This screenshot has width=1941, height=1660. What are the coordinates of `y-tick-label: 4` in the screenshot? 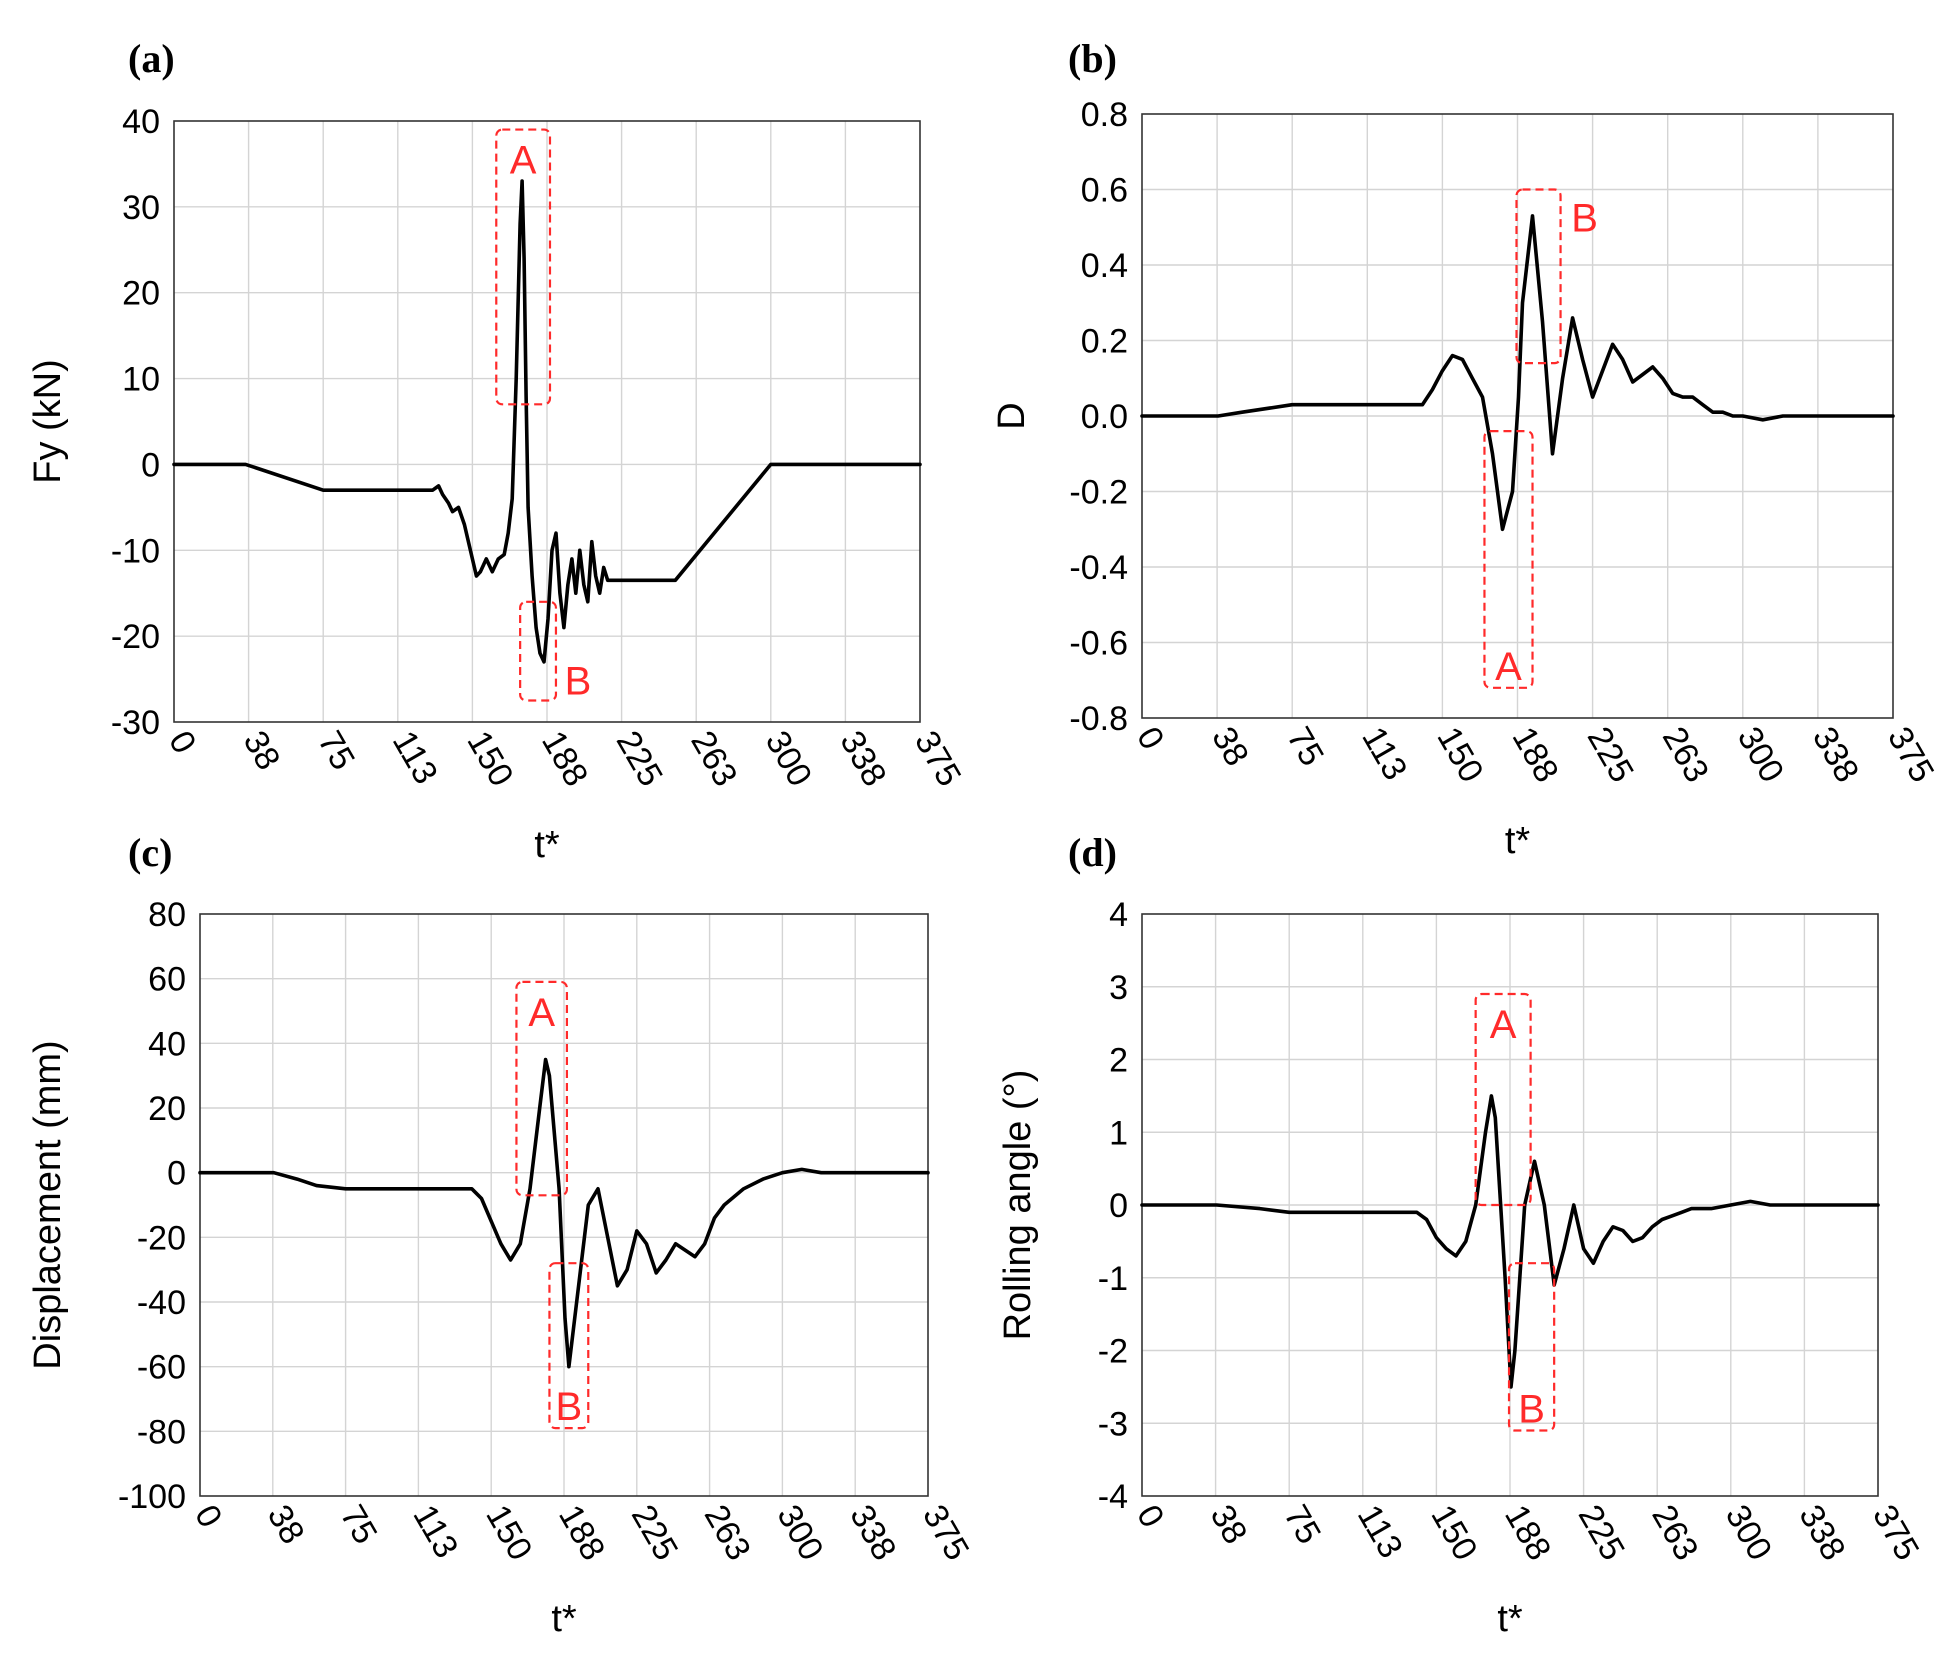 It's located at (1118, 915).